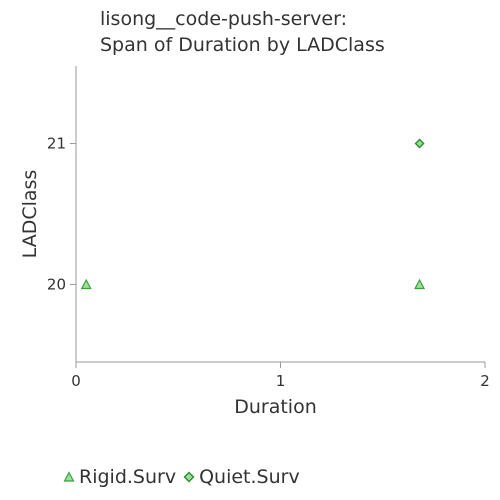  I want to click on diamond-icon, so click(189, 477).